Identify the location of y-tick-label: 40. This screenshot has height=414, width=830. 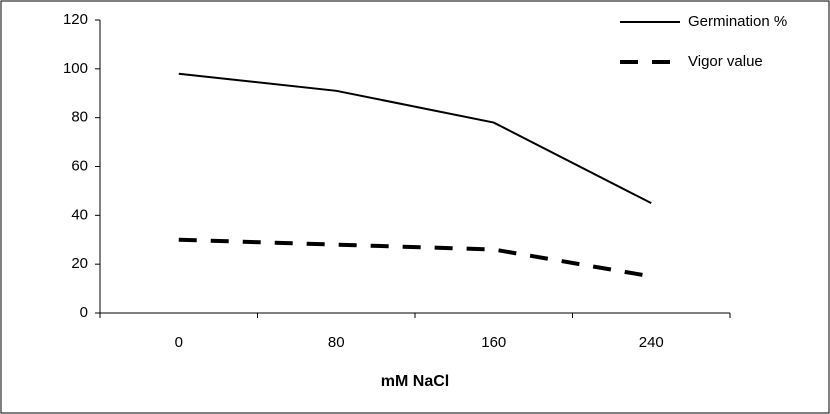
(79, 214).